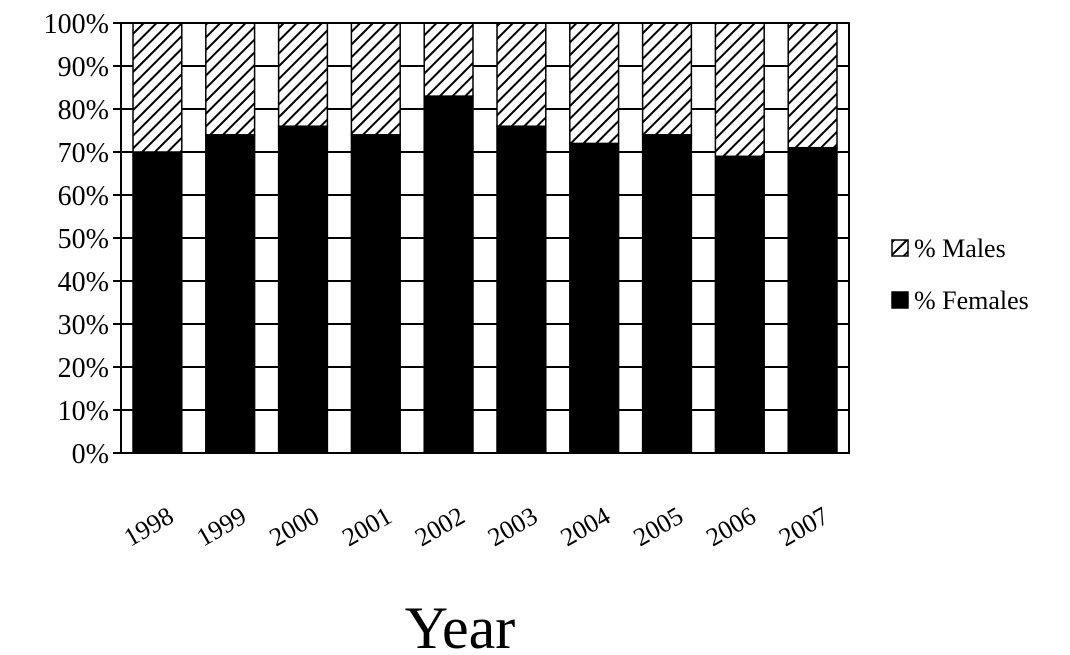  Describe the element at coordinates (83, 196) in the screenshot. I see `y-tick-label: 60%` at that location.